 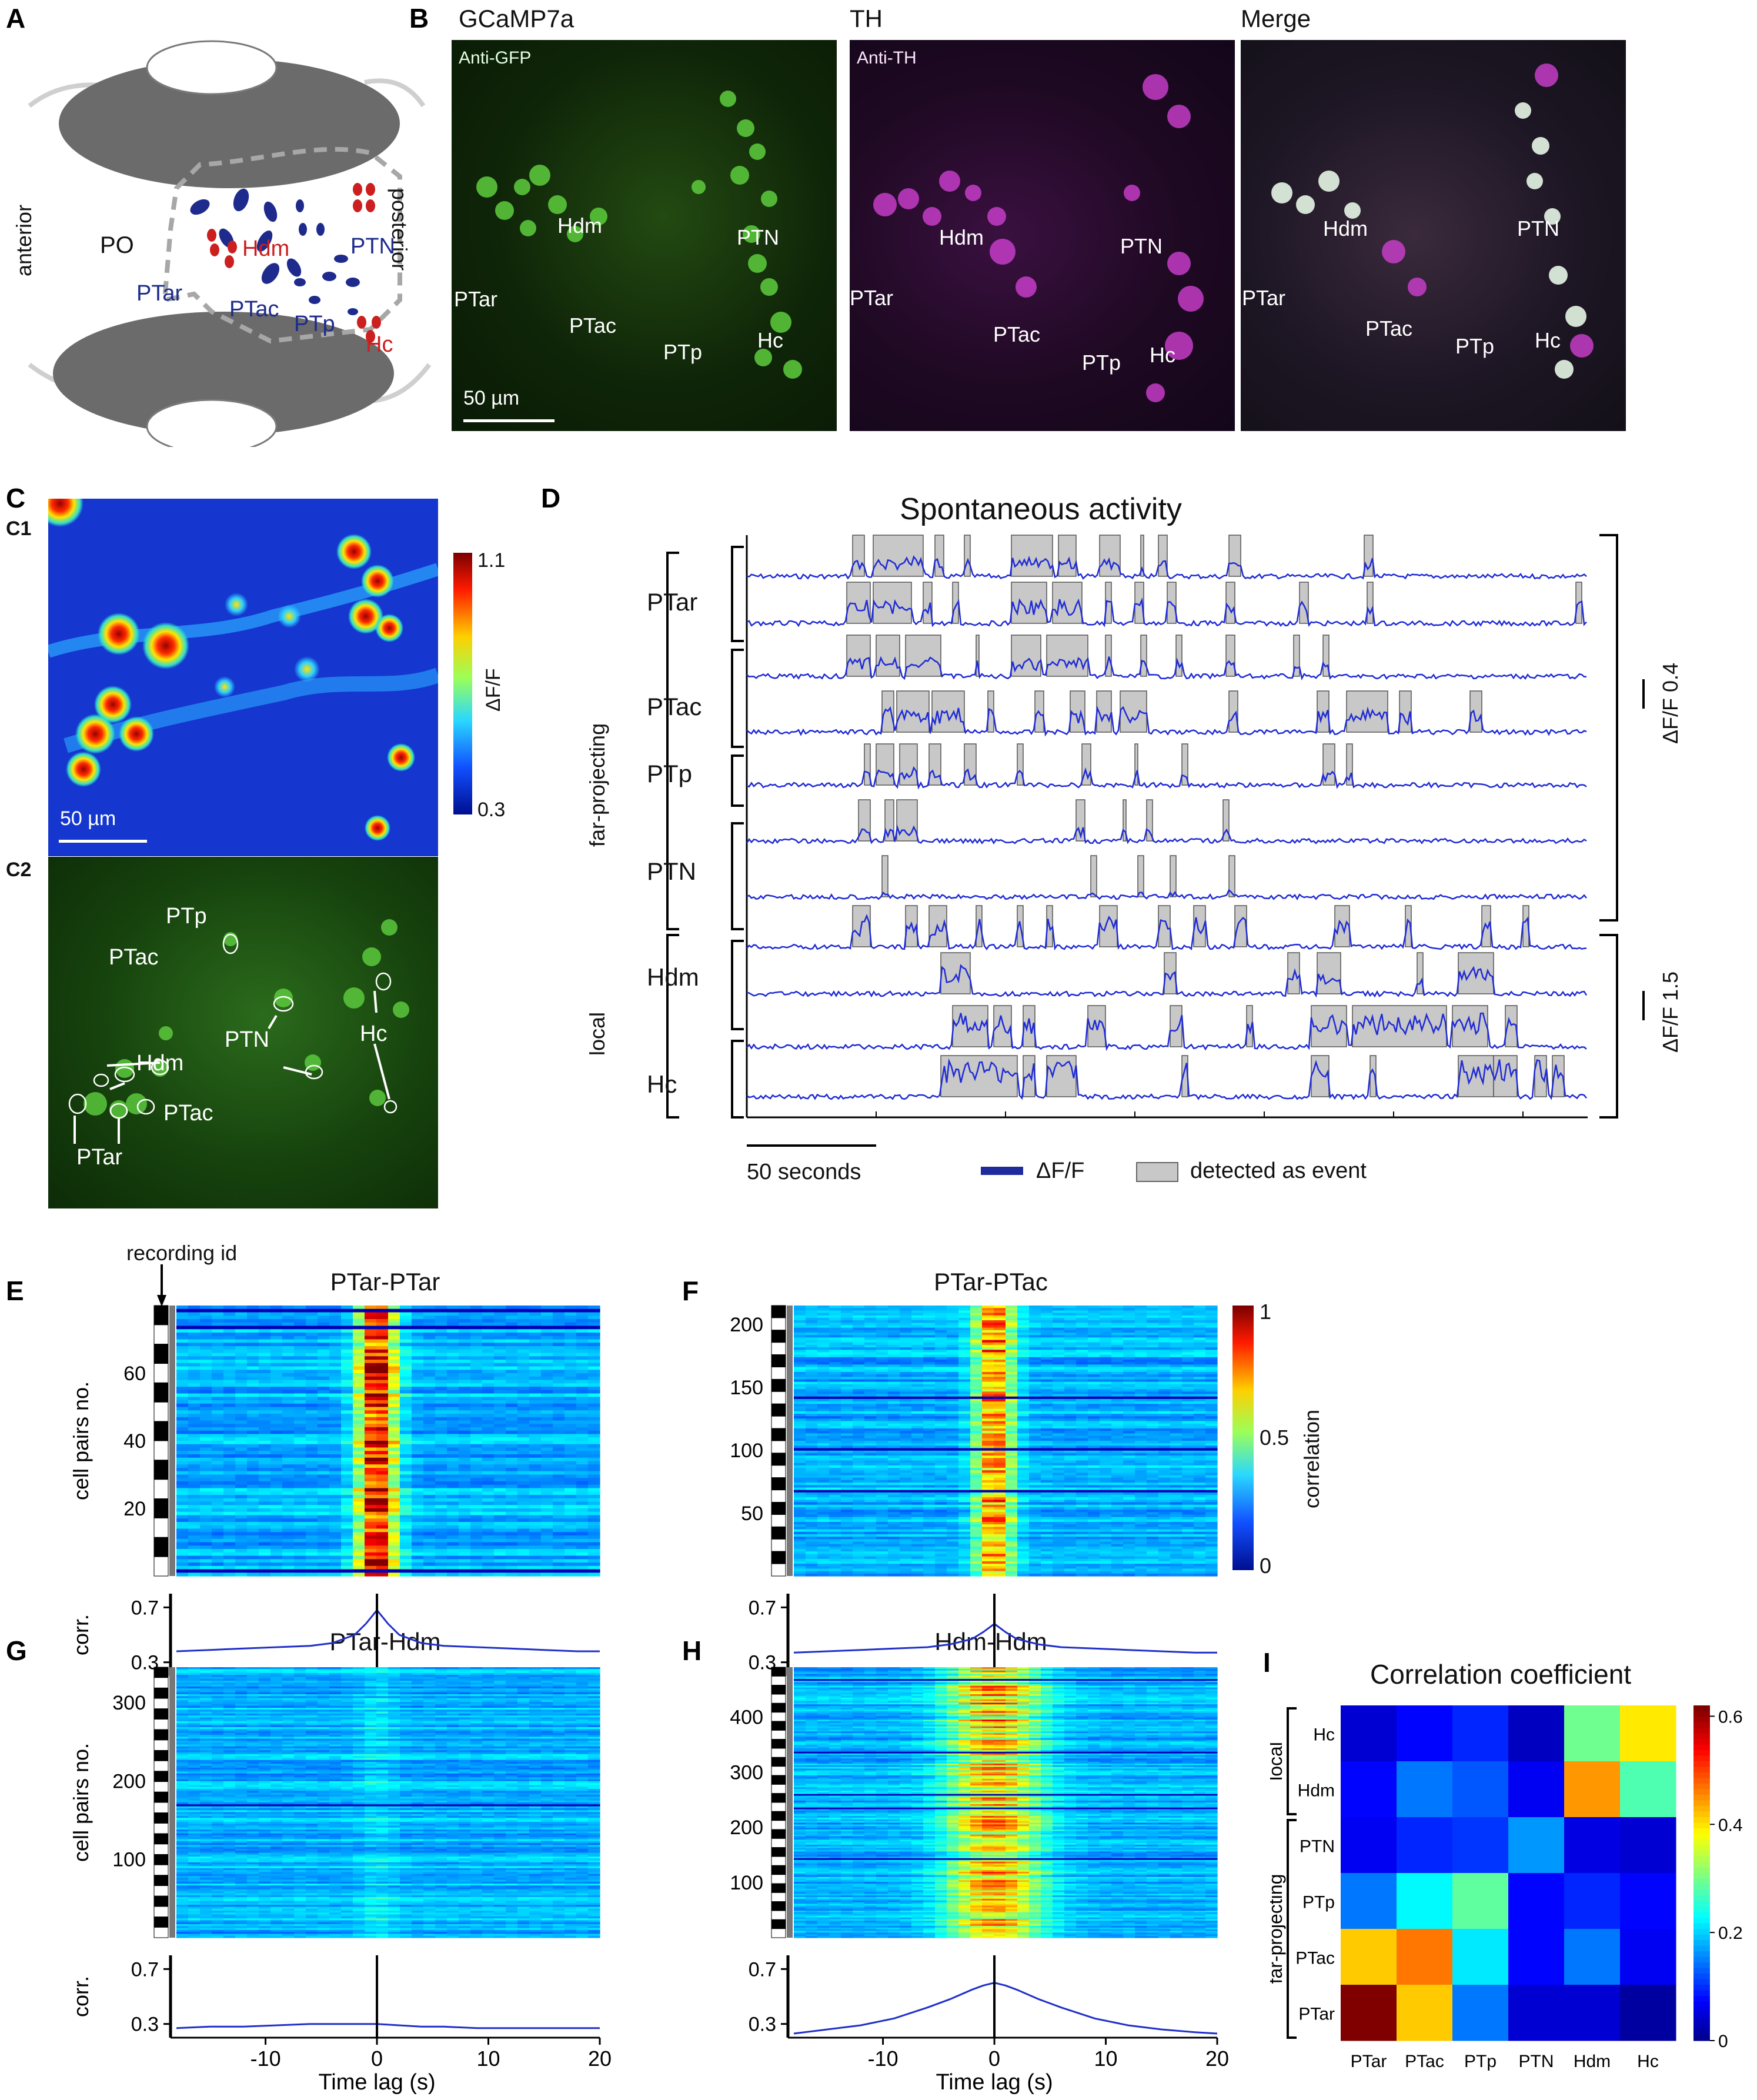 I want to click on event-box, so click(x=1170, y=973).